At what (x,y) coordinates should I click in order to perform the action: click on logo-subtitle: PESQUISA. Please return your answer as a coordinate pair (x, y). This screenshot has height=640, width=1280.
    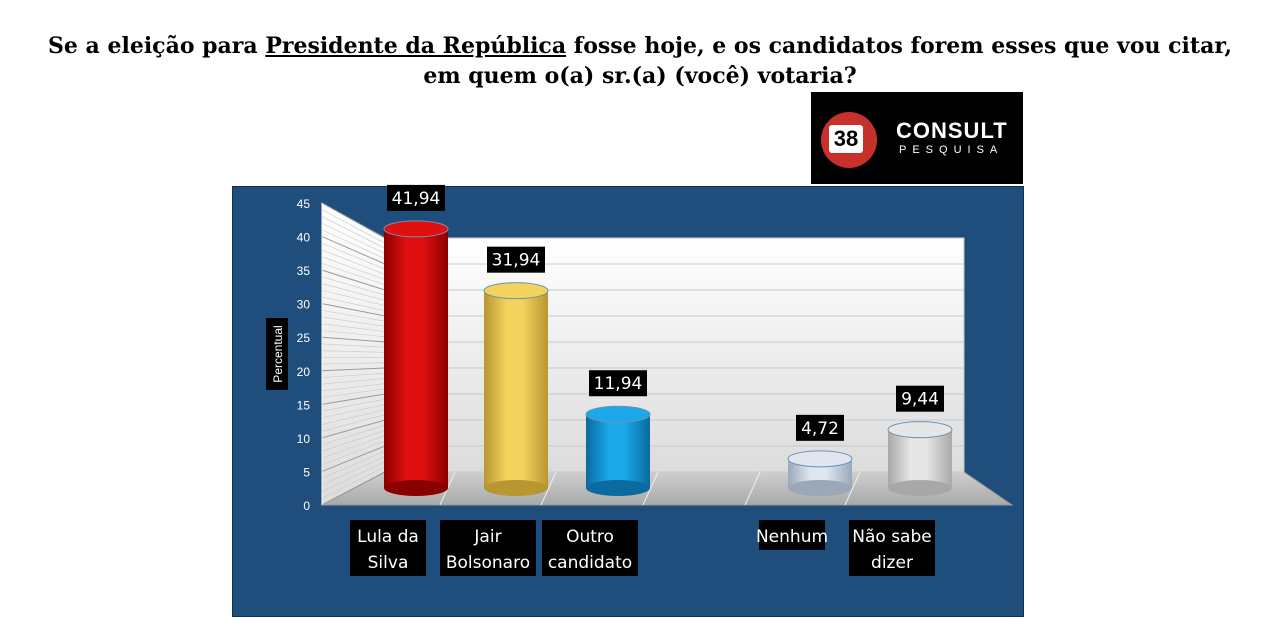
    Looking at the image, I should click on (951, 150).